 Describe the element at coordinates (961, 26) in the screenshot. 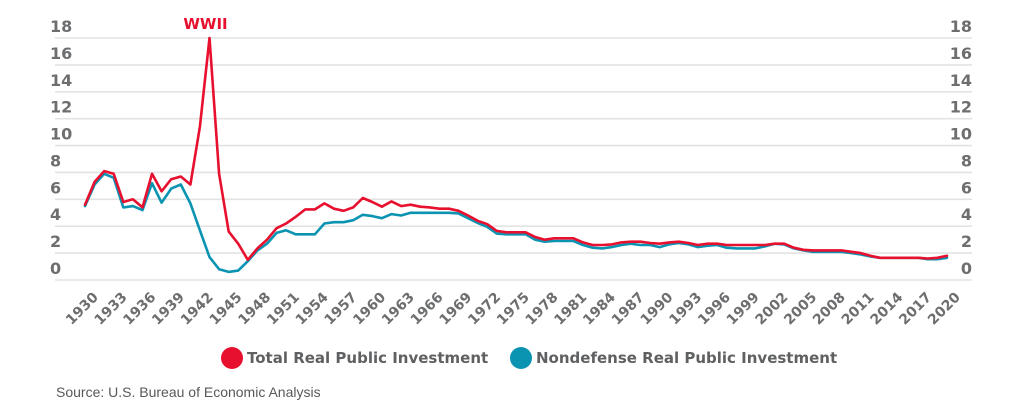

I see `y-tick-right-18: 18` at that location.